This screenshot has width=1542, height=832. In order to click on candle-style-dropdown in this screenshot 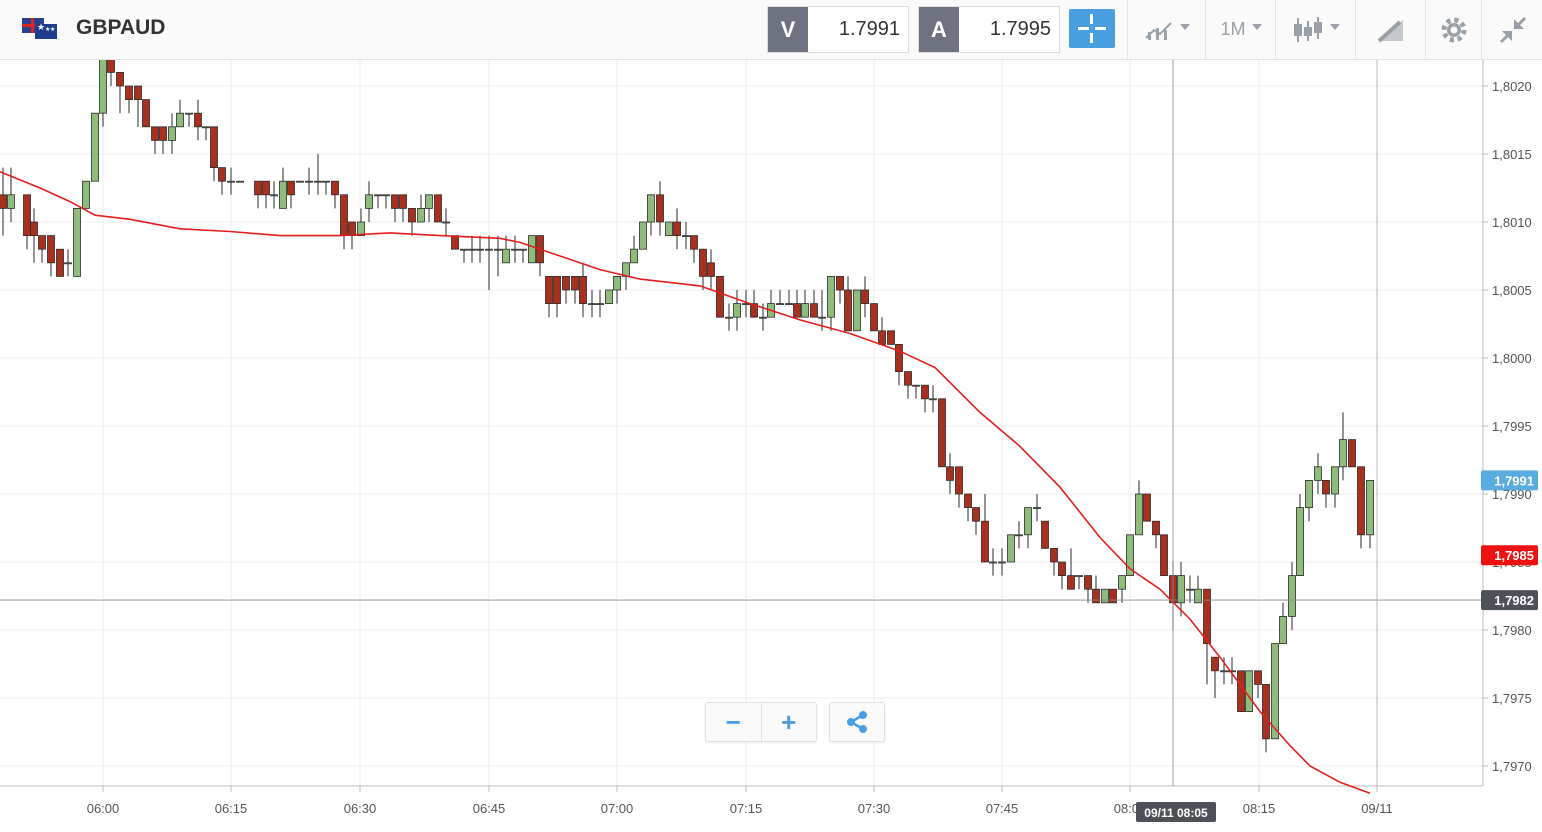, I will do `click(1315, 29)`.